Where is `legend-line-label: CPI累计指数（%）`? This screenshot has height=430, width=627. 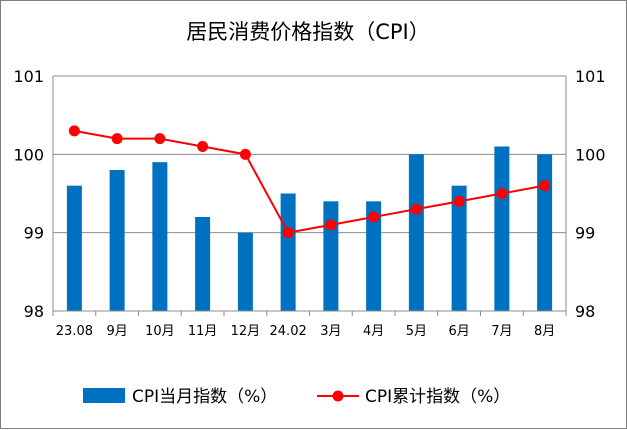 legend-line-label: CPI累计指数（%） is located at coordinates (437, 397).